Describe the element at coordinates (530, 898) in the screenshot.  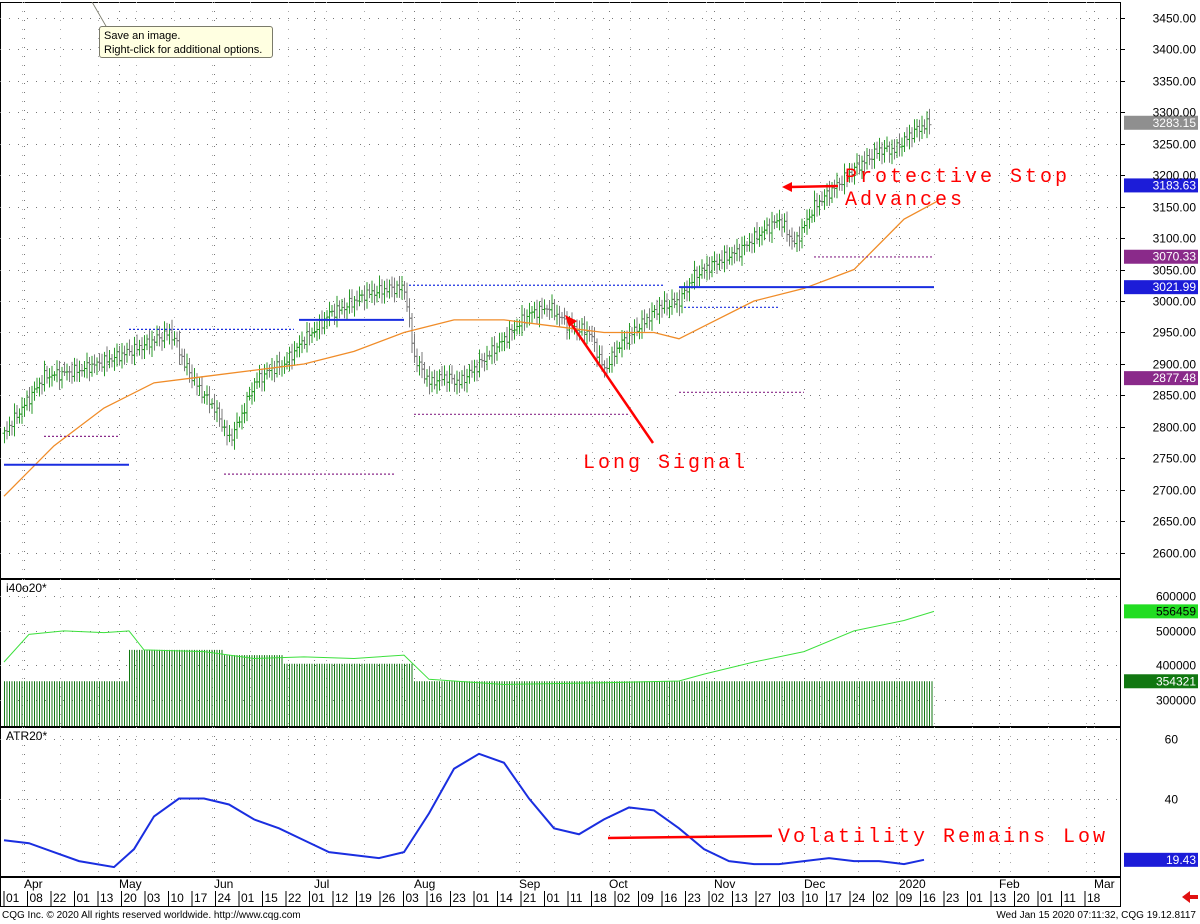
I see `day-label: 21` at that location.